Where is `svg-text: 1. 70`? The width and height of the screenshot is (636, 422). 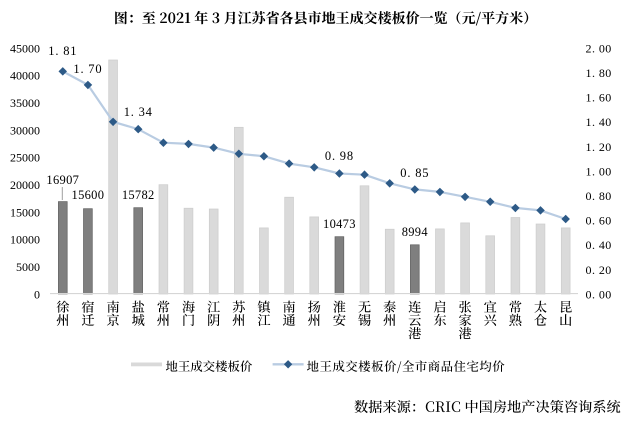 svg-text: 1. 70 is located at coordinates (87, 69).